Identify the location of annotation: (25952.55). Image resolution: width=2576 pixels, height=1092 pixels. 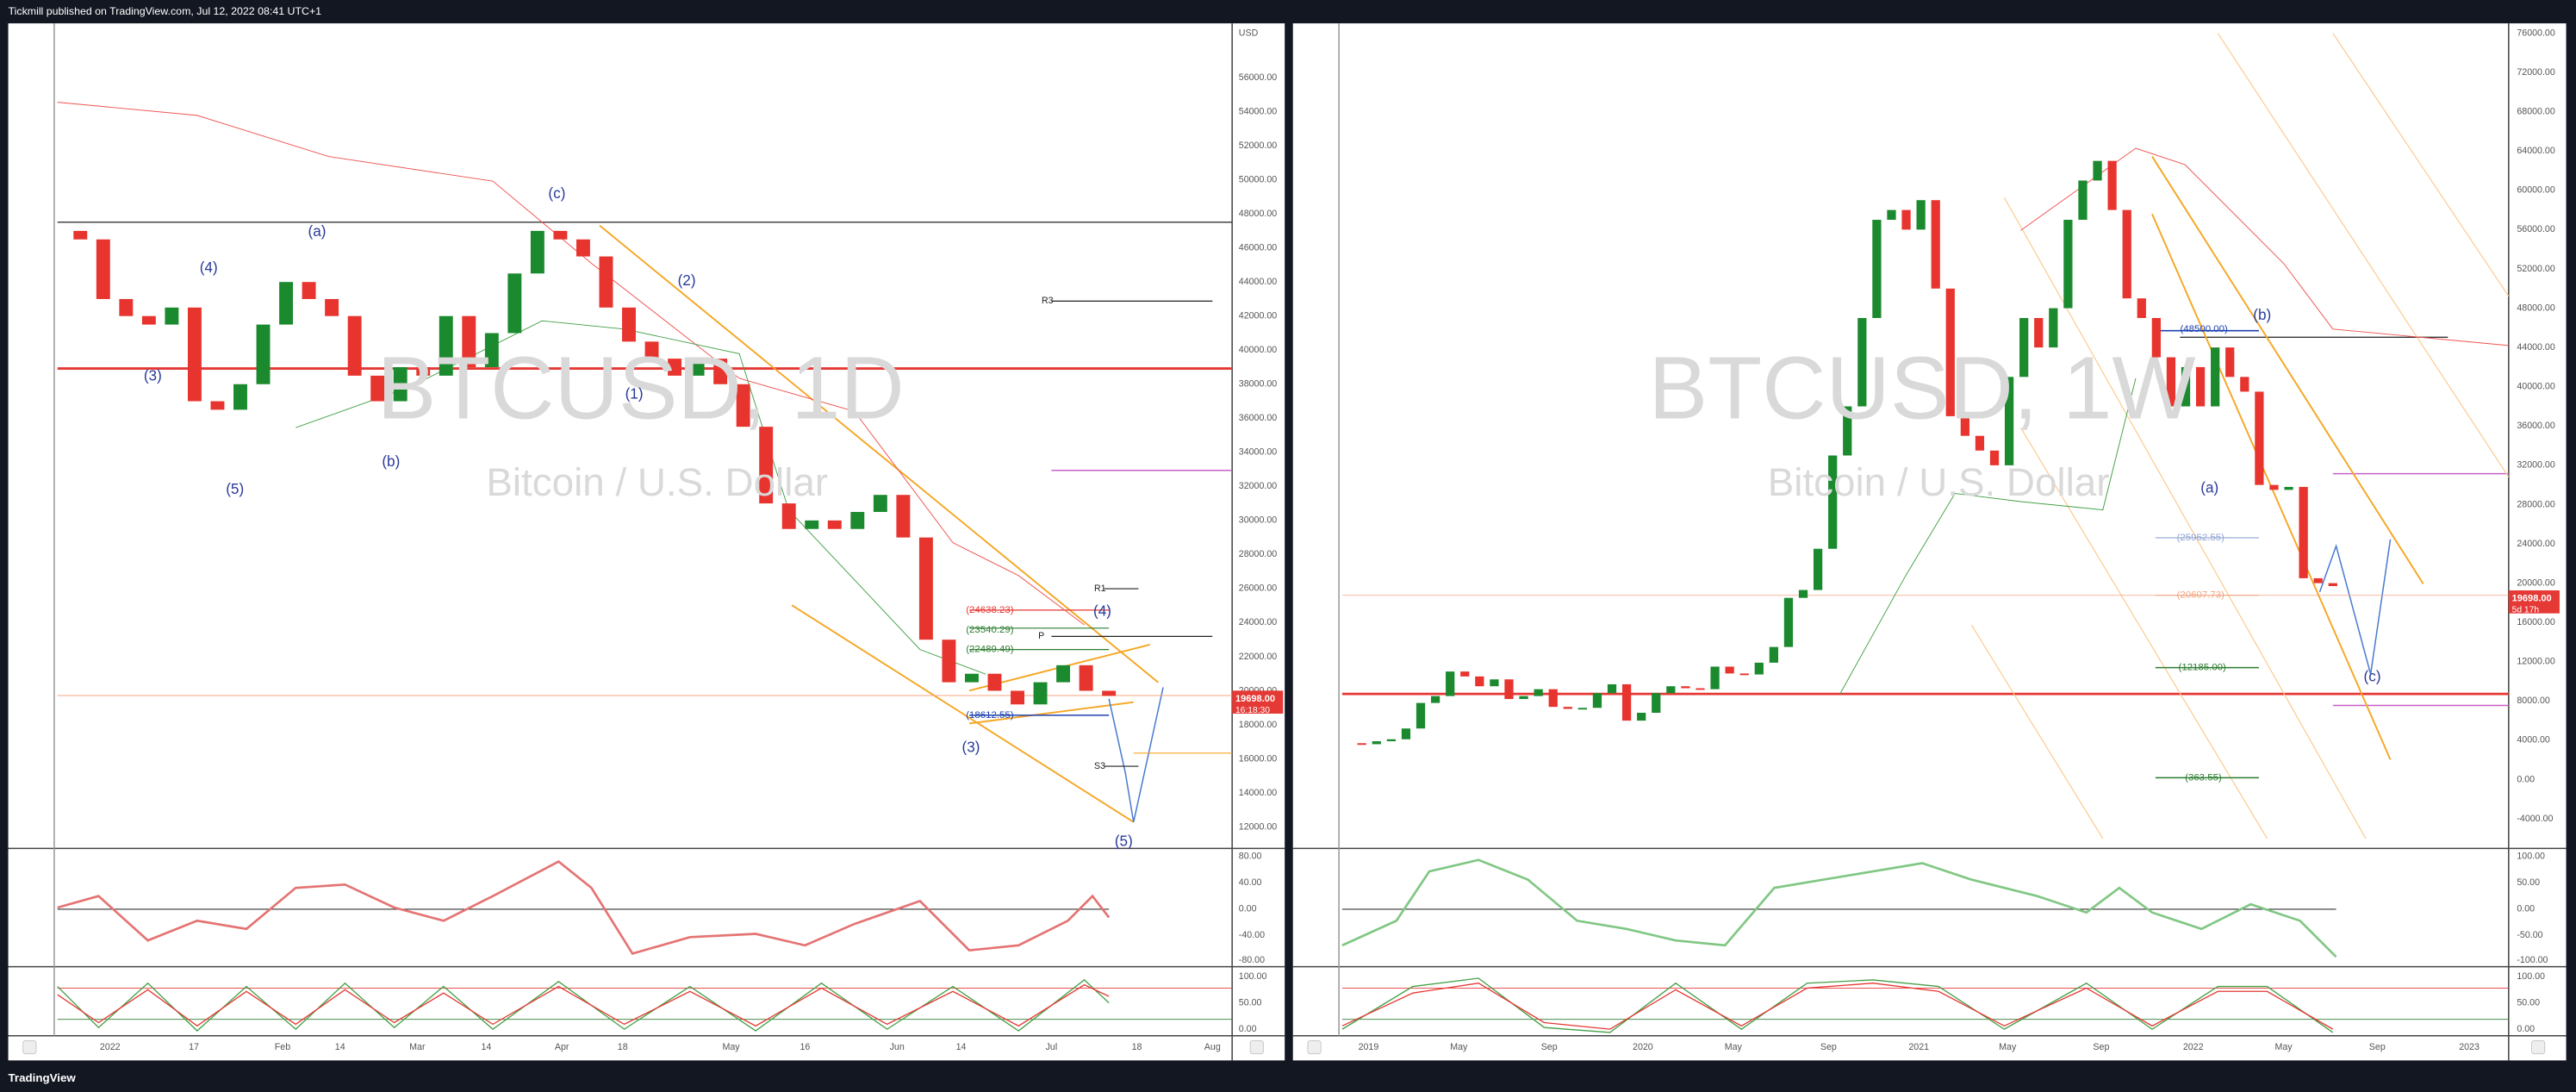
(2201, 538).